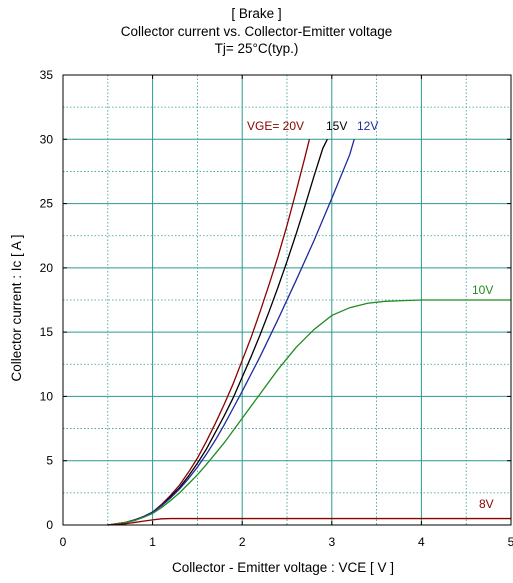  Describe the element at coordinates (16, 307) in the screenshot. I see `y-axis-label: Collector current : Ic [ A ]` at that location.